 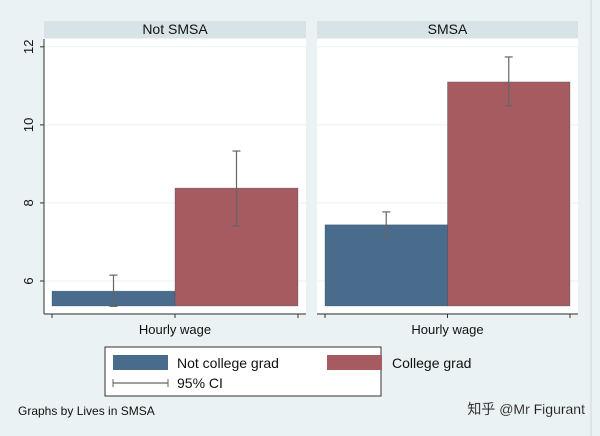 What do you see at coordinates (28, 280) in the screenshot?
I see `y-tick-label: 6` at bounding box center [28, 280].